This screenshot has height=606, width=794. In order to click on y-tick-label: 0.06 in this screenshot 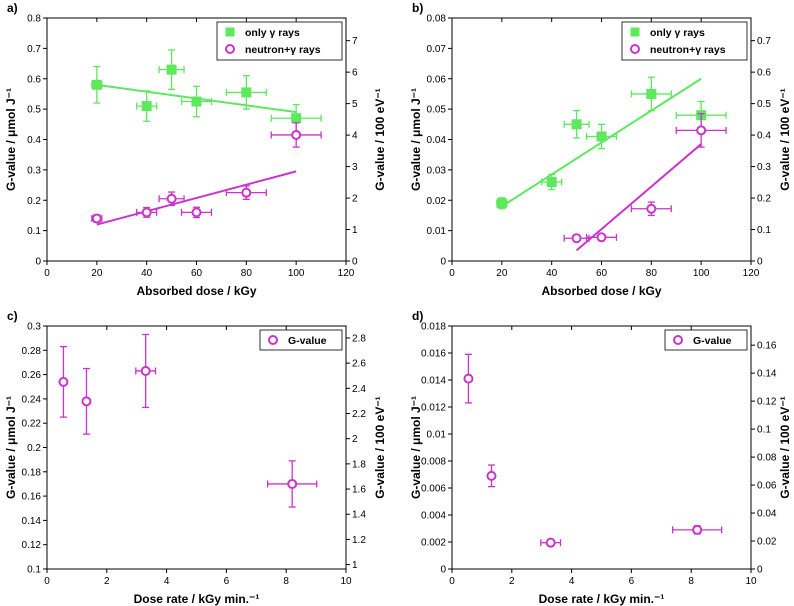, I will do `click(437, 79)`.